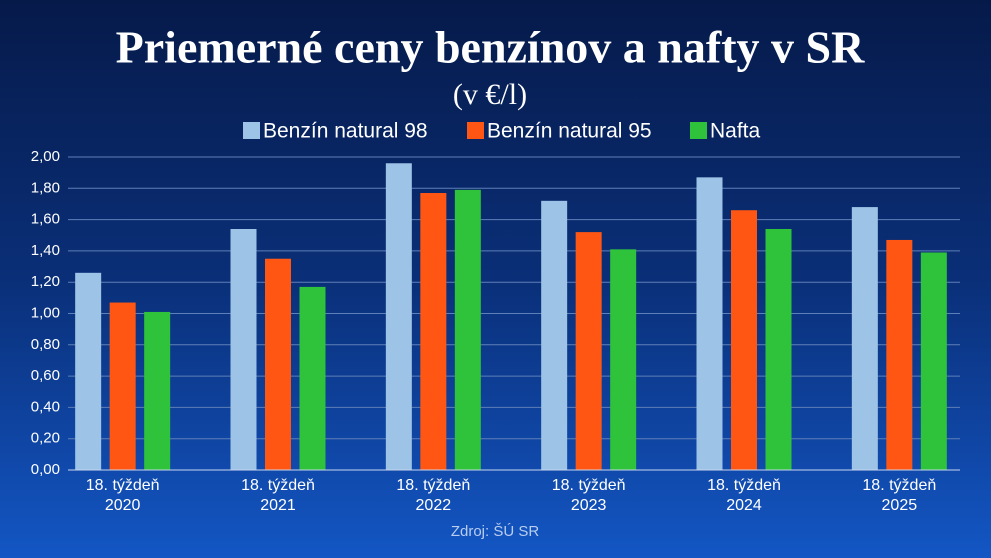 The height and width of the screenshot is (558, 991). I want to click on y-tick-label: 1,80, so click(45, 187).